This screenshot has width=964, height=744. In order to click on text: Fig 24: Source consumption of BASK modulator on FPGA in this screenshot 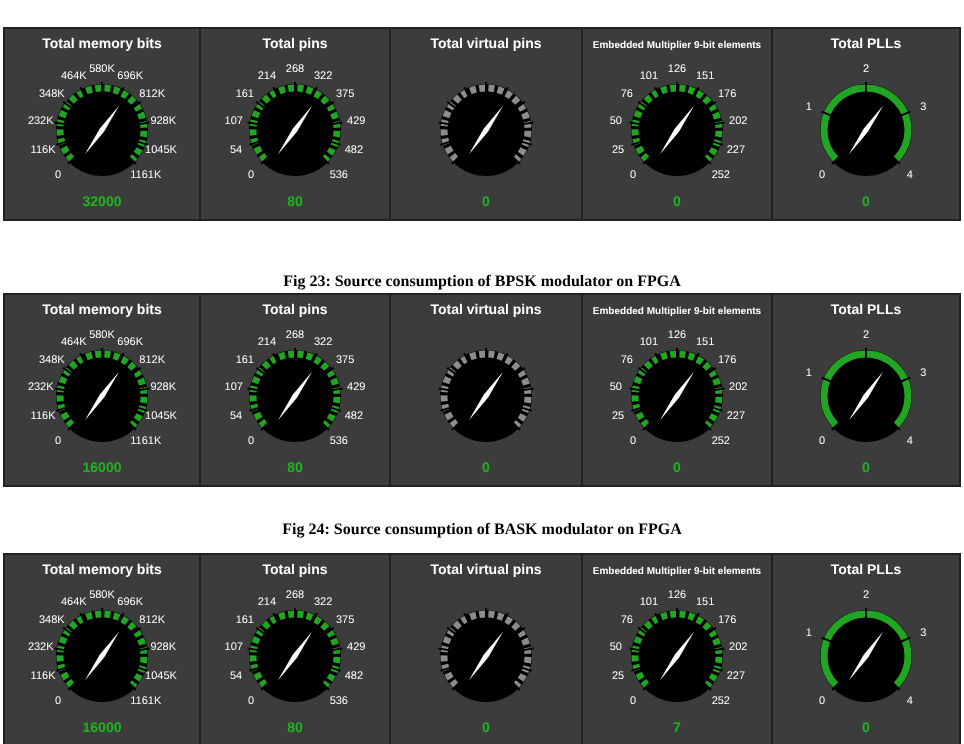, I will do `click(482, 529)`.